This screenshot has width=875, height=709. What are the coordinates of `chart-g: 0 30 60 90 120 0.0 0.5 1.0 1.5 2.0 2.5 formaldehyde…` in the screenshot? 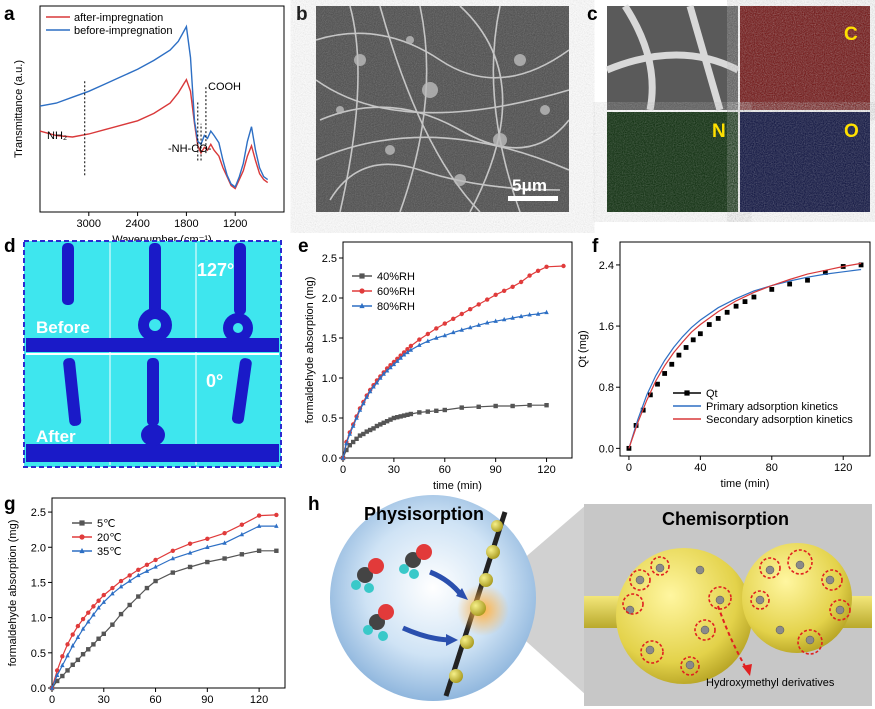 It's located at (146, 601).